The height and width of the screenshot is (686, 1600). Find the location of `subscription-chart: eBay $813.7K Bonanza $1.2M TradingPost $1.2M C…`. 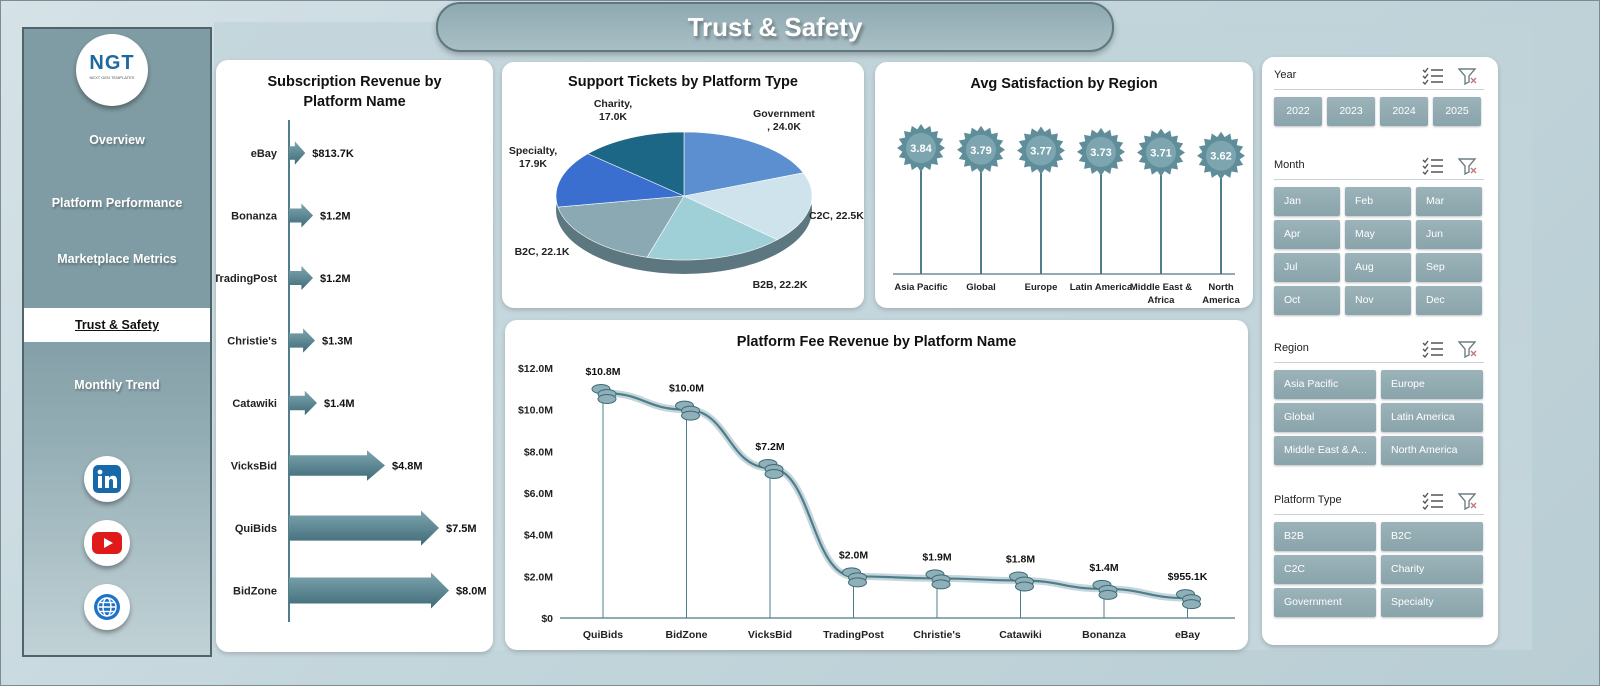

subscription-chart: eBay $813.7K Bonanza $1.2M TradingPost $1.2M C… is located at coordinates (351, 371).